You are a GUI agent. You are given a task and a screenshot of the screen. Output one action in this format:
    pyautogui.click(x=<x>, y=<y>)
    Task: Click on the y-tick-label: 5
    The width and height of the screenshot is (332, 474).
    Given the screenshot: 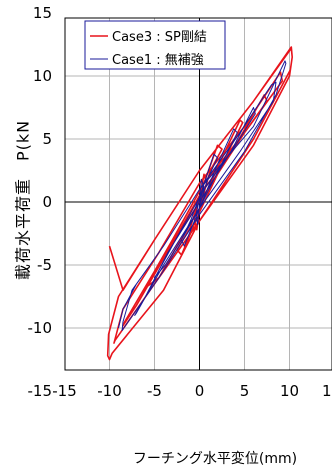 What is the action you would take?
    pyautogui.click(x=47, y=139)
    